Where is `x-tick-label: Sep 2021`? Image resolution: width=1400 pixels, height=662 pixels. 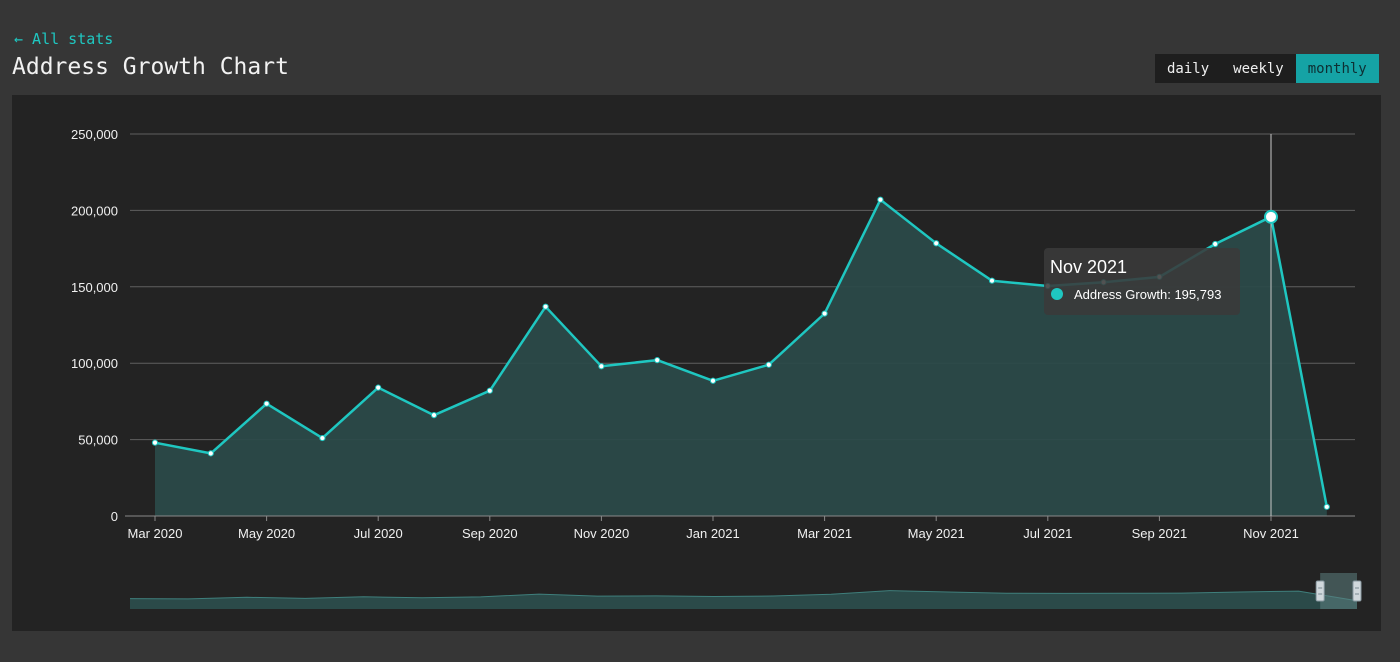
x-tick-label: Sep 2021 is located at coordinates (1160, 533).